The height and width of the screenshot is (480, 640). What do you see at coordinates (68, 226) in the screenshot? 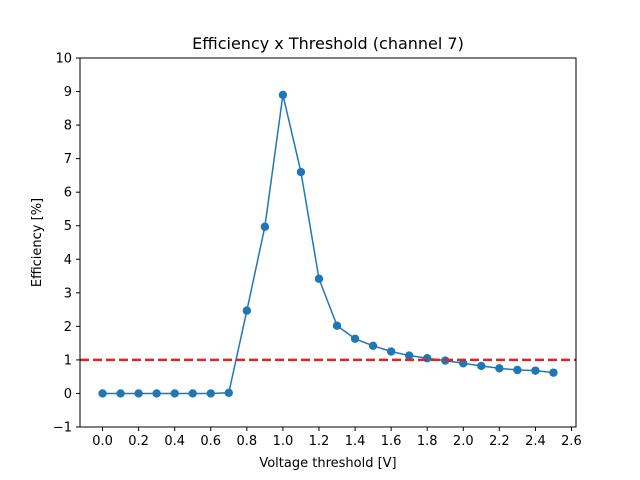
I see `y-tick-label: 5` at bounding box center [68, 226].